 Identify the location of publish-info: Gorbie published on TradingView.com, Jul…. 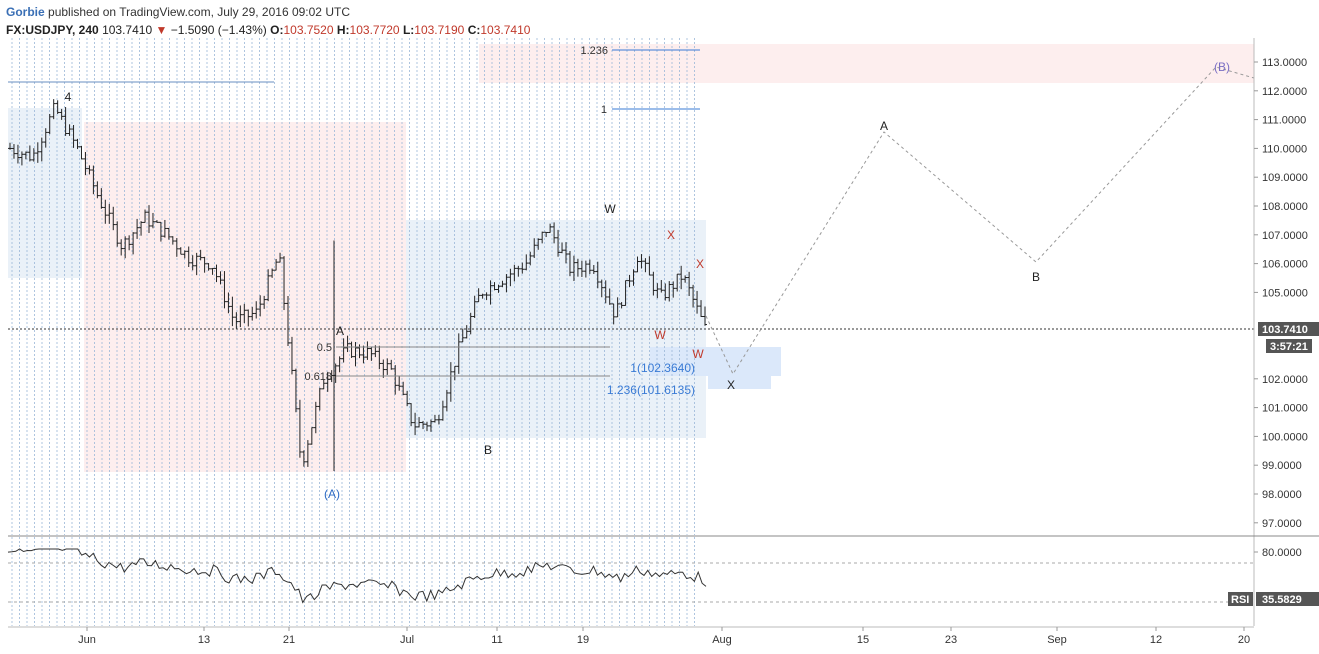
(178, 12).